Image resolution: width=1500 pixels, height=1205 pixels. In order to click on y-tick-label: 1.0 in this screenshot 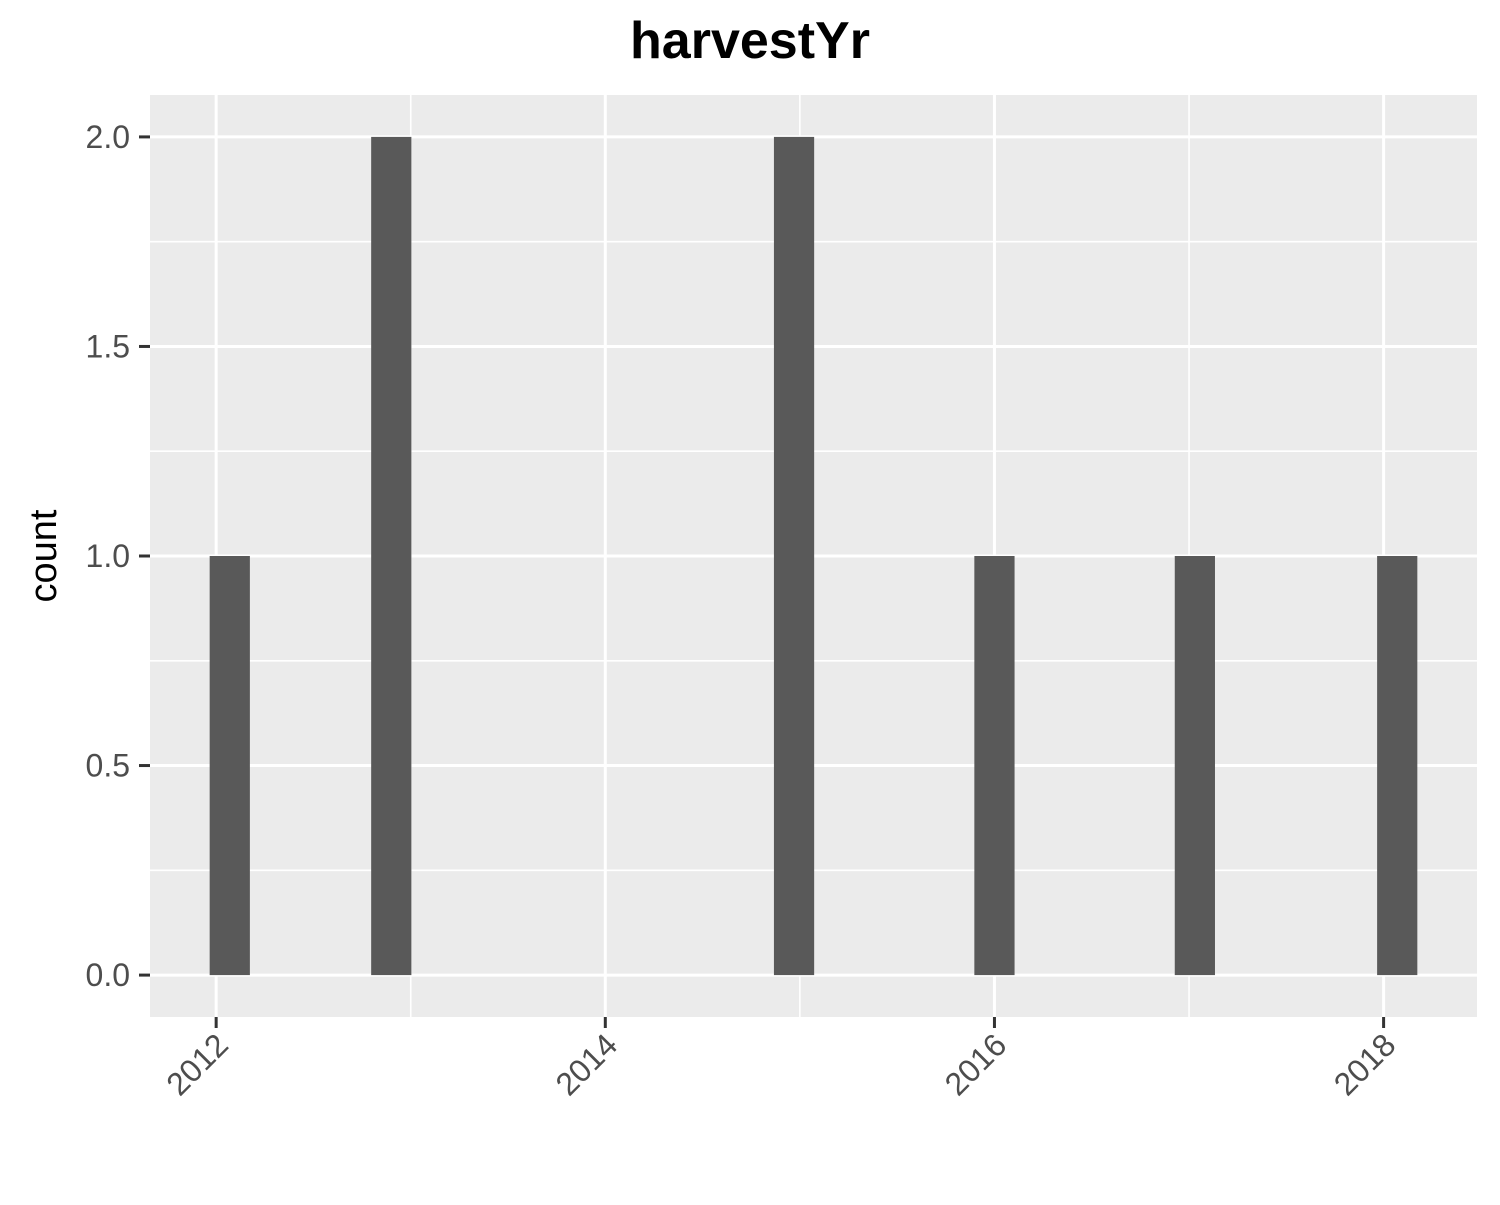, I will do `click(108, 556)`.